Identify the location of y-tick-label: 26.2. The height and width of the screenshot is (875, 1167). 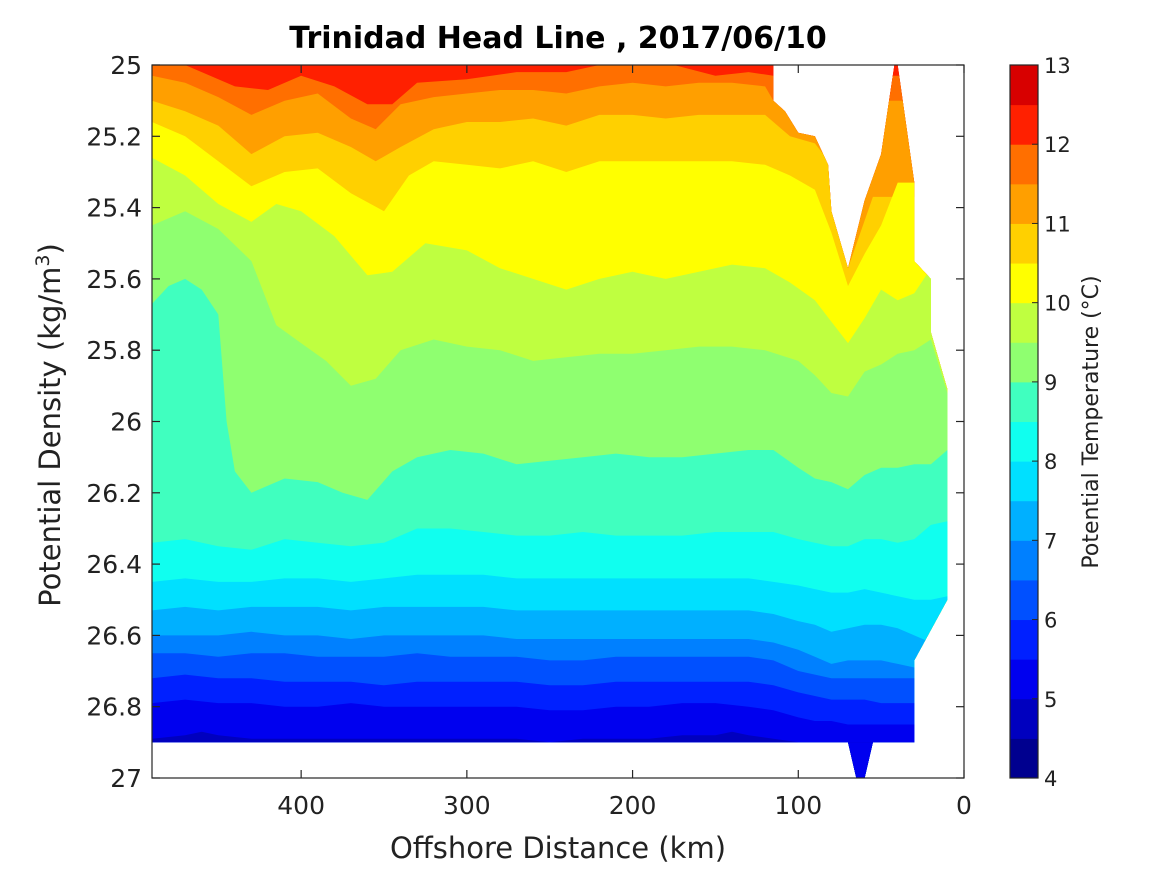
(114, 493).